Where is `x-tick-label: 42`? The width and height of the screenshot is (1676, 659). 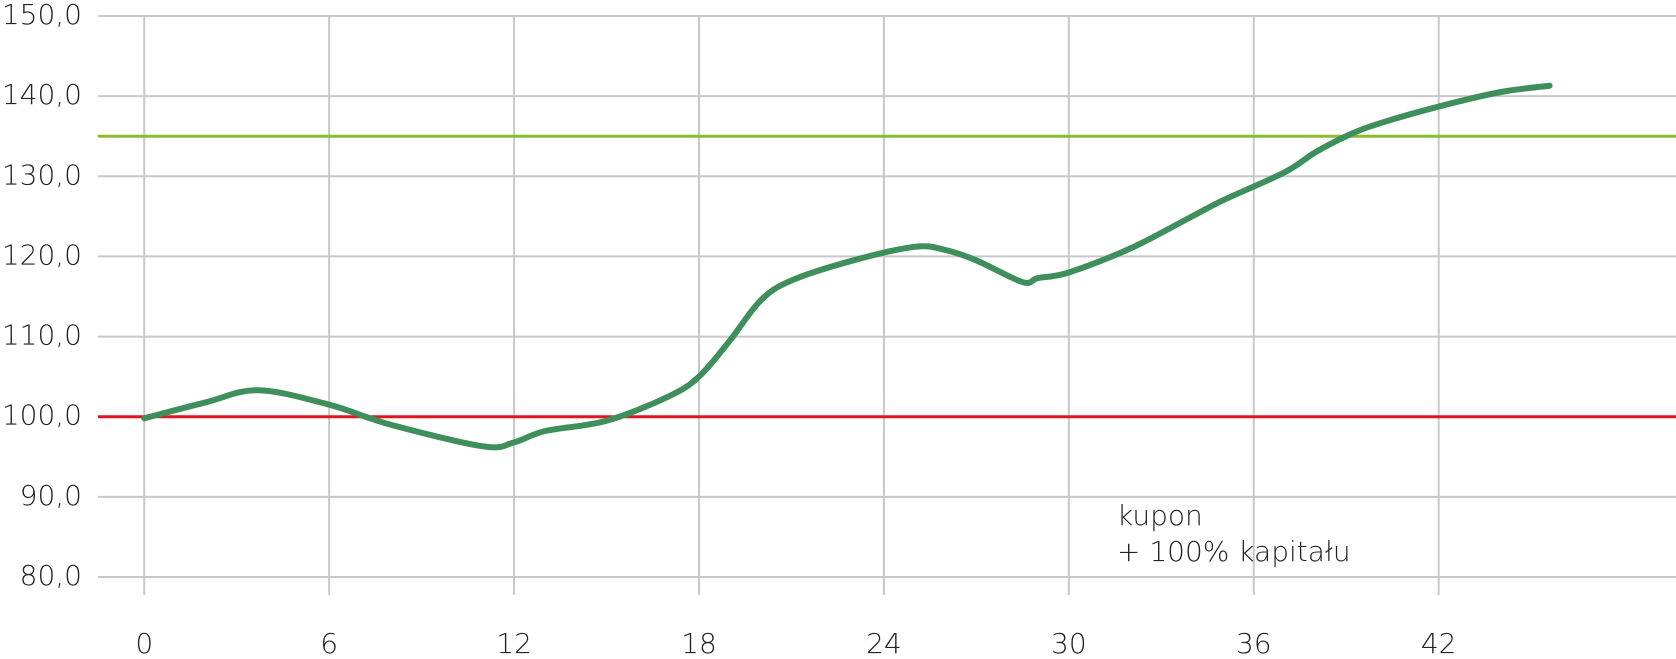 x-tick-label: 42 is located at coordinates (1439, 643).